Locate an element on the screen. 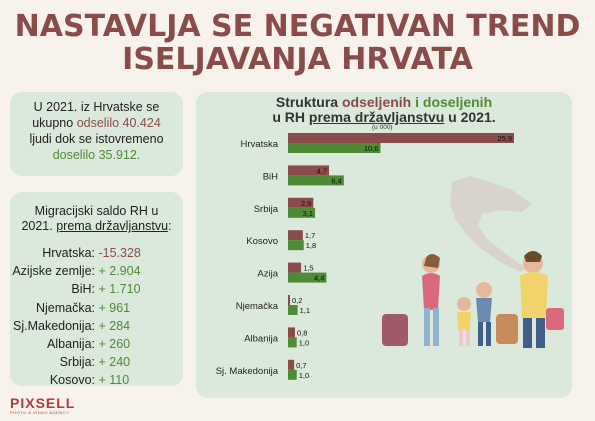 This screenshot has width=595, height=421. bar-value-label: 4,7 is located at coordinates (322, 170).